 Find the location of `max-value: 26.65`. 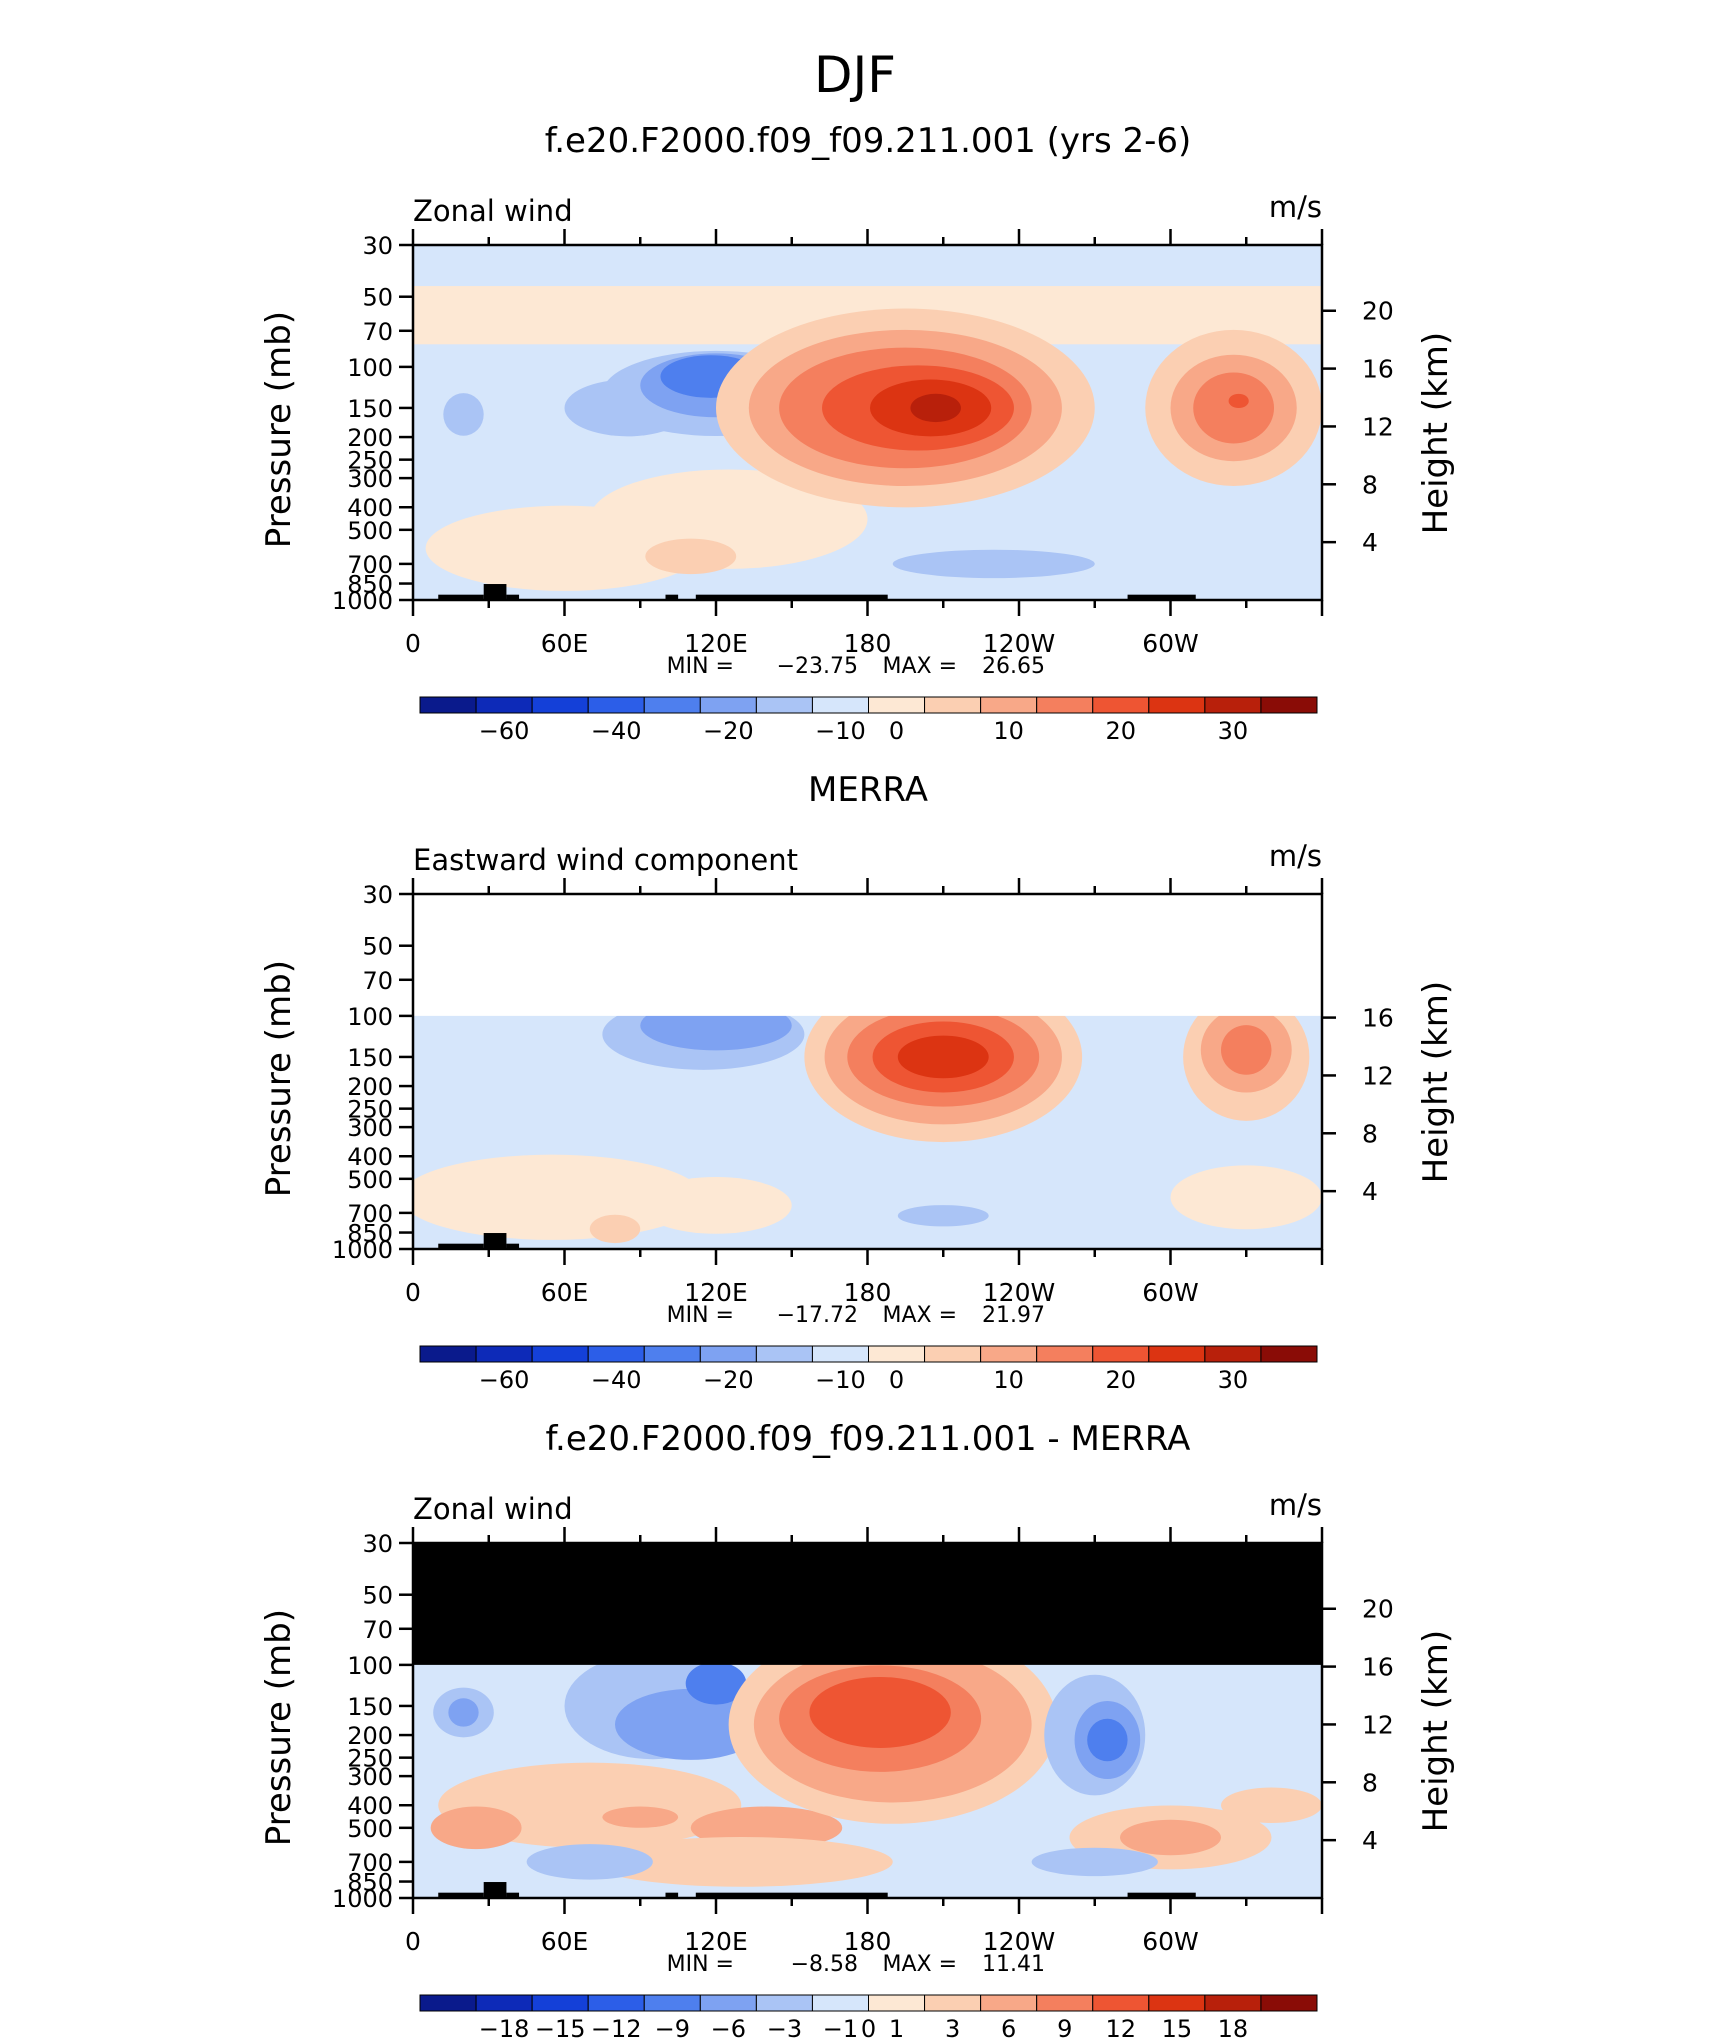

max-value: 26.65 is located at coordinates (1013, 666).